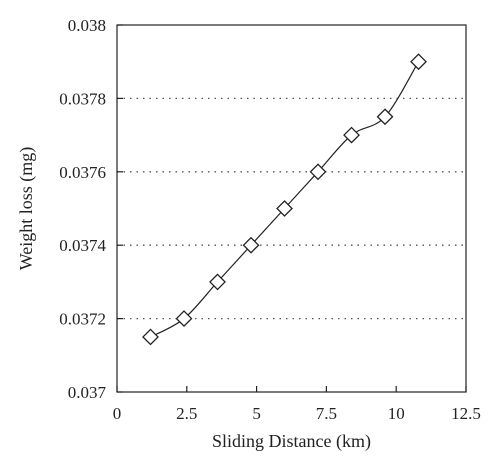 The width and height of the screenshot is (500, 474). Describe the element at coordinates (186, 413) in the screenshot. I see `x-tick-label: 2.5` at that location.